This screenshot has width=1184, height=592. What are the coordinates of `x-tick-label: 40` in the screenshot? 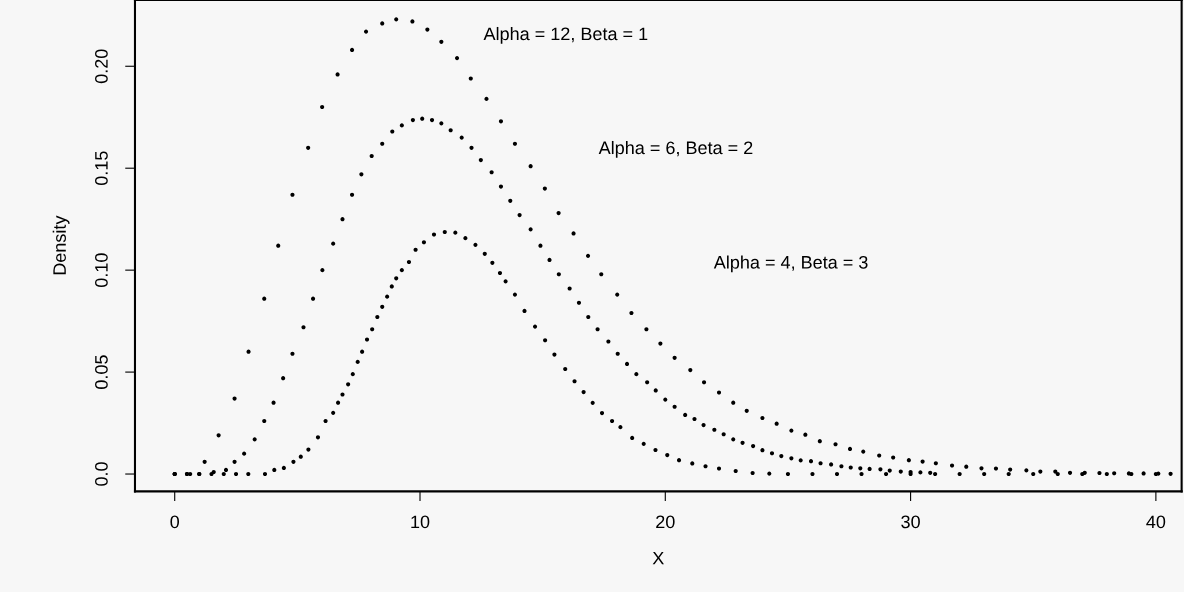 It's located at (1156, 522).